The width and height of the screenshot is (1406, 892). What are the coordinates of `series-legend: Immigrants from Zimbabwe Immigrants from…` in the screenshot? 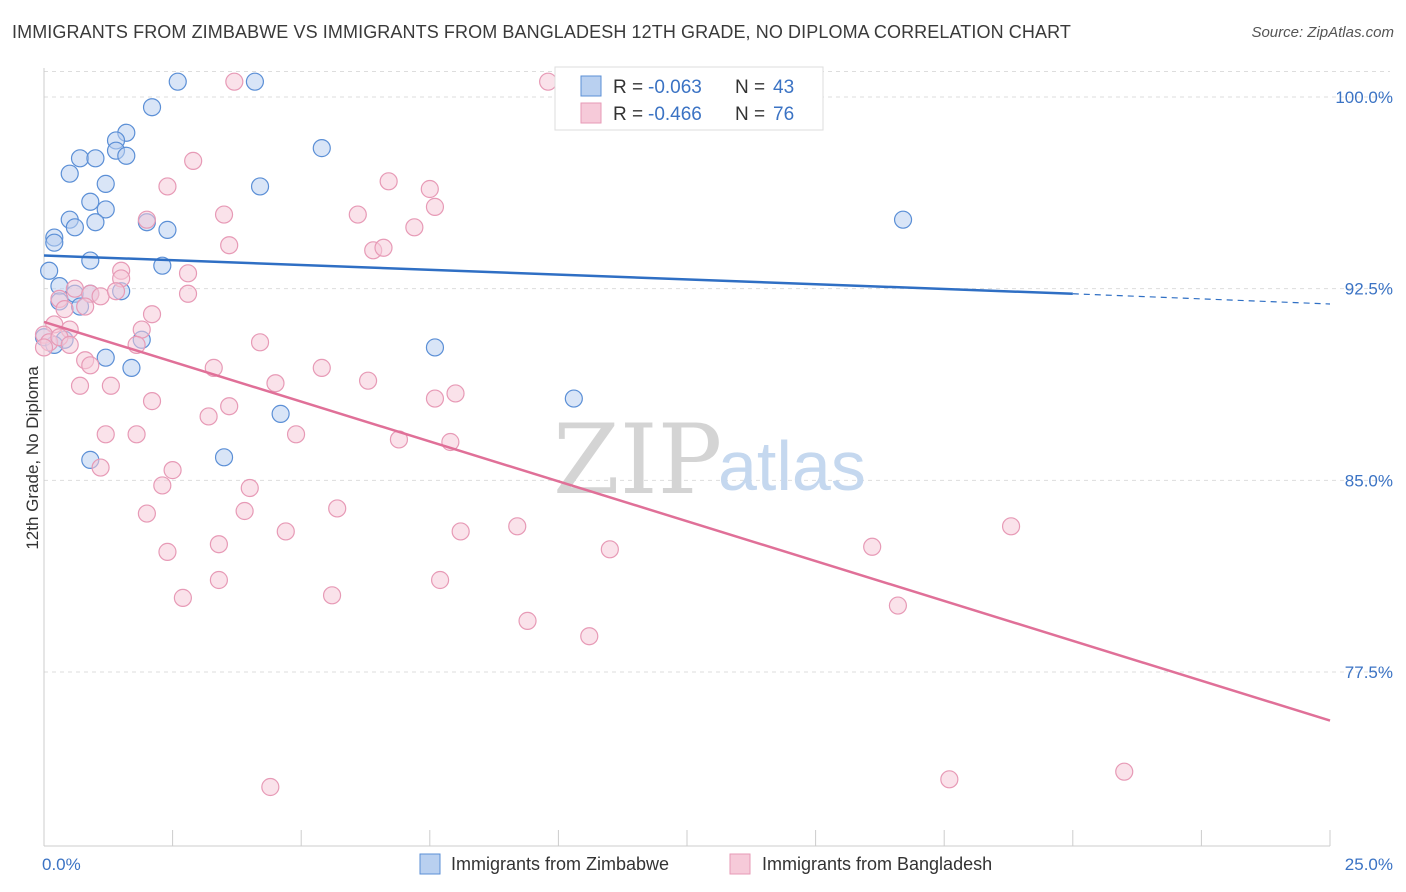 It's located at (705, 864).